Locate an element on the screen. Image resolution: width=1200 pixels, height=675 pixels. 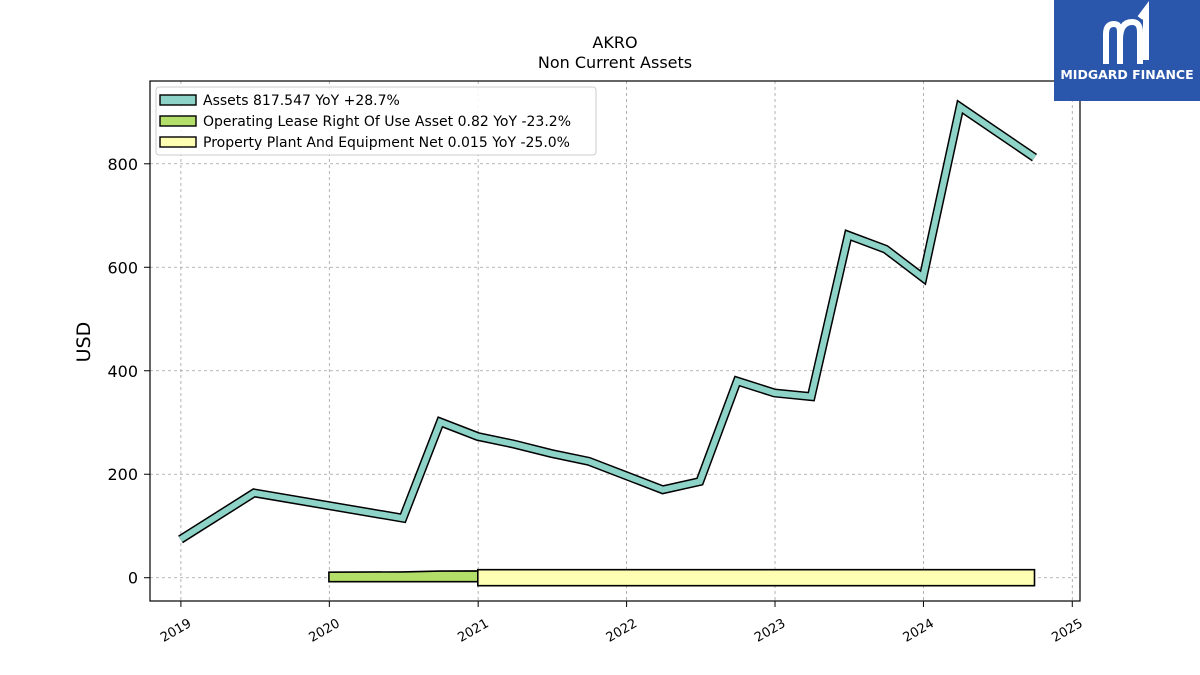
x-tick-label: 2019 is located at coordinates (176, 631).